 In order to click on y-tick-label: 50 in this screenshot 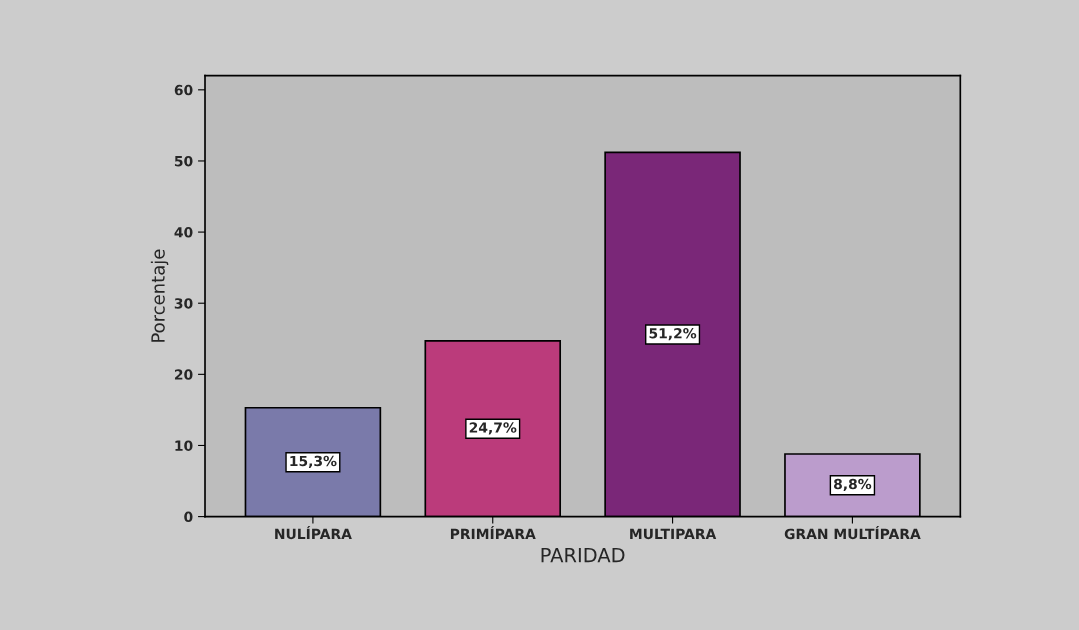, I will do `click(183, 161)`.